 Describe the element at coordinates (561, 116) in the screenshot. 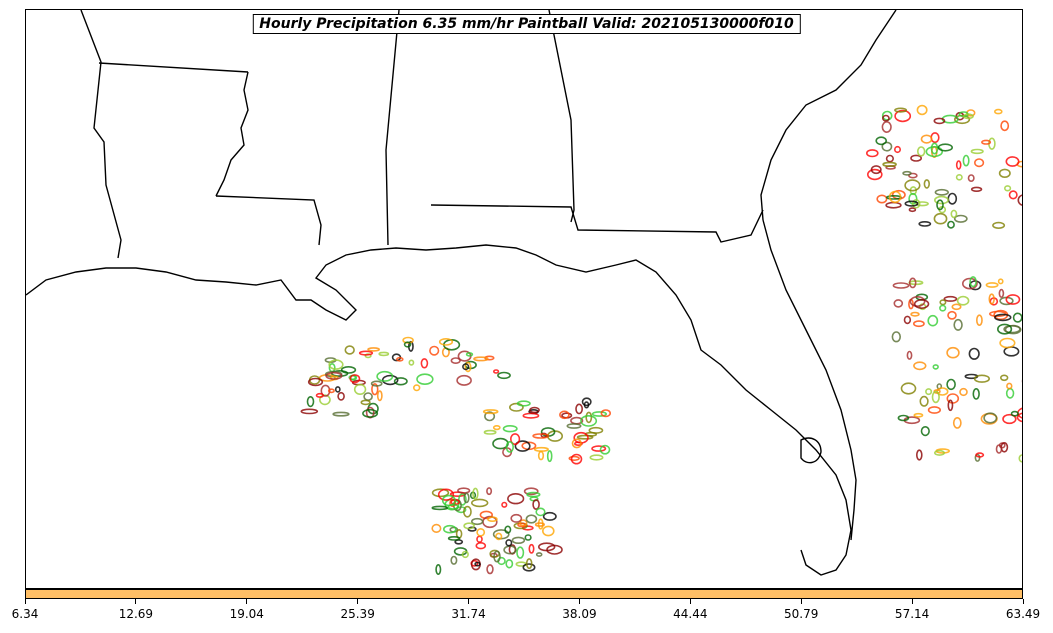

I see `al-ga-border` at that location.